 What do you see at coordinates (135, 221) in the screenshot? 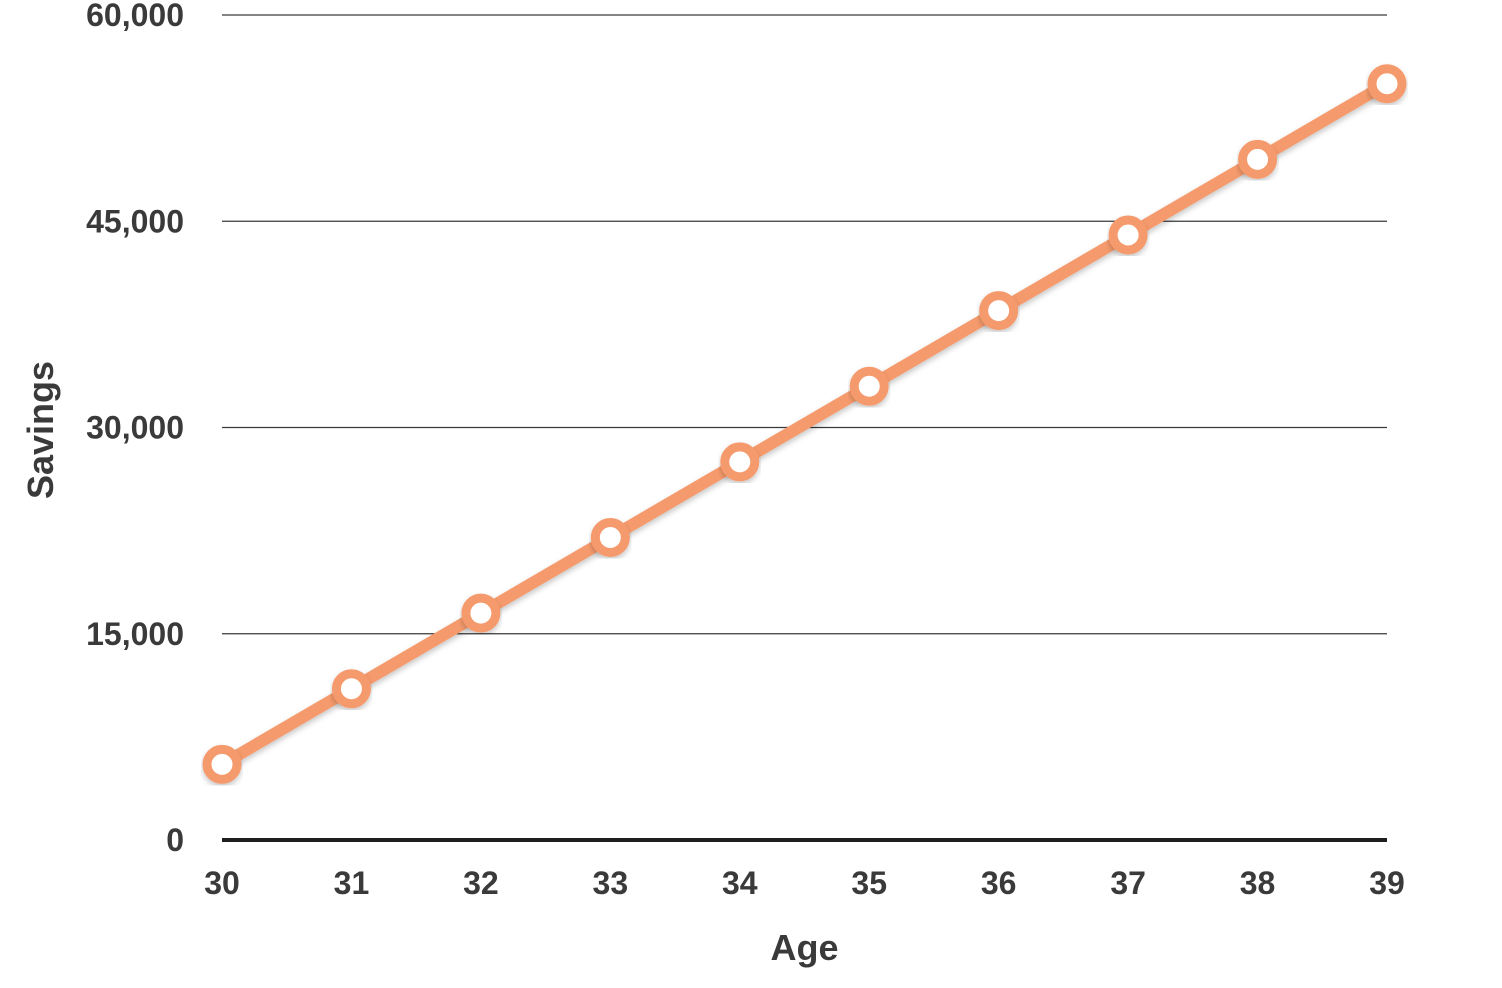
I see `y-tick-label: 45,000` at bounding box center [135, 221].